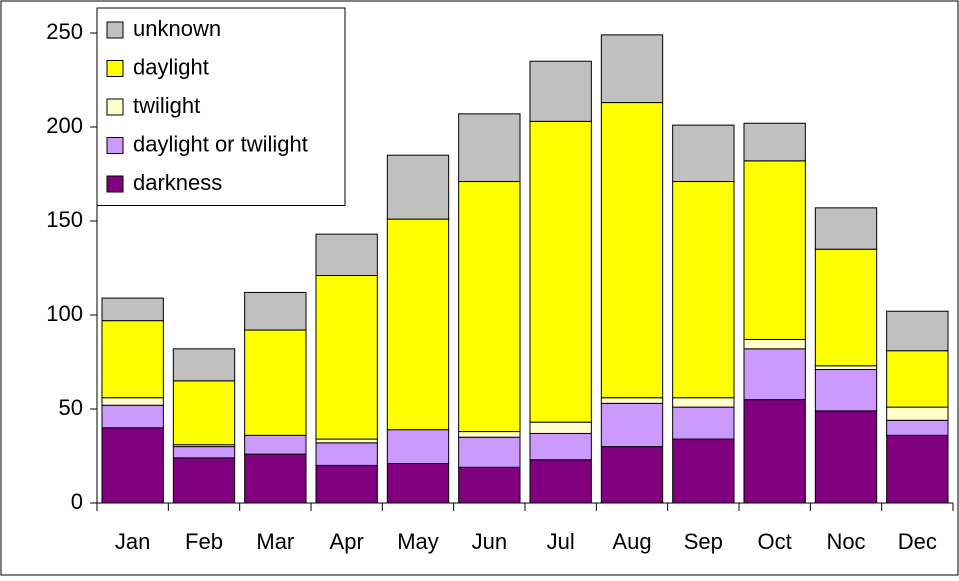  Describe the element at coordinates (77, 501) in the screenshot. I see `y-tick-label: 0` at that location.